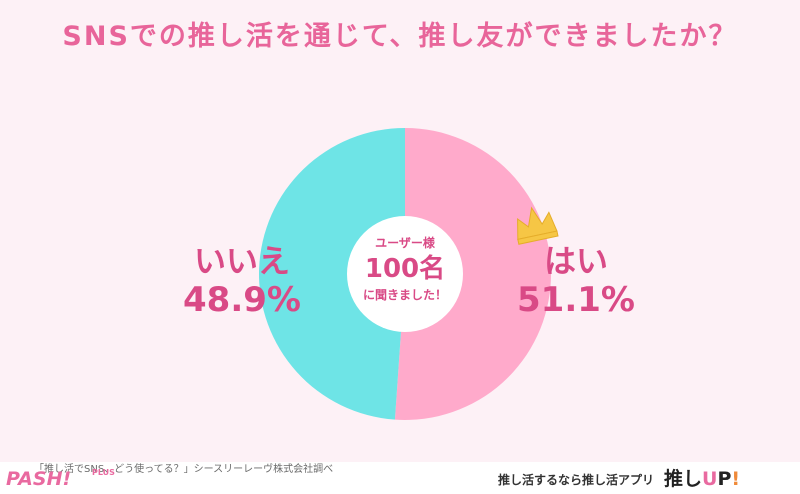  Describe the element at coordinates (400, 36) in the screenshot. I see `chart-title: SNSでの推し活を通じて、推し友ができましたか？` at that location.